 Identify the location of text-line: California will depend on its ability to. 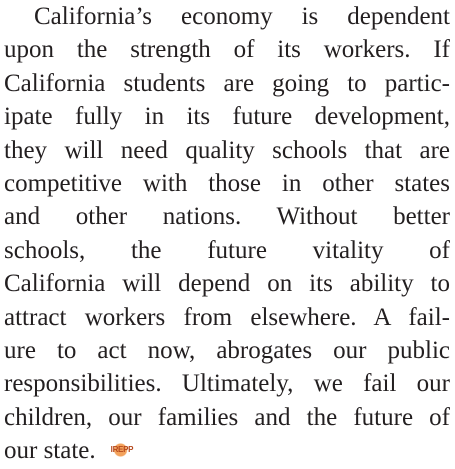
(227, 283).